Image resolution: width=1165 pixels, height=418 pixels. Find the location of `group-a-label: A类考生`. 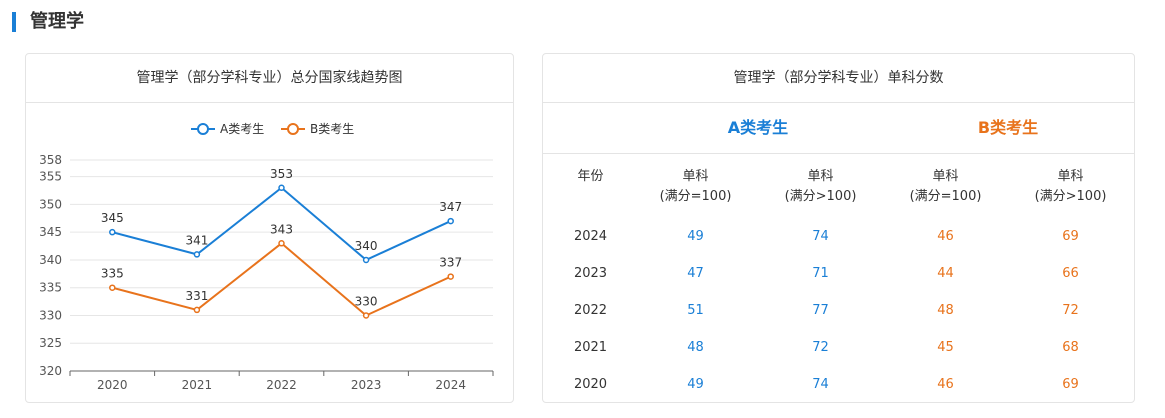

group-a-label: A类考生 is located at coordinates (758, 127).